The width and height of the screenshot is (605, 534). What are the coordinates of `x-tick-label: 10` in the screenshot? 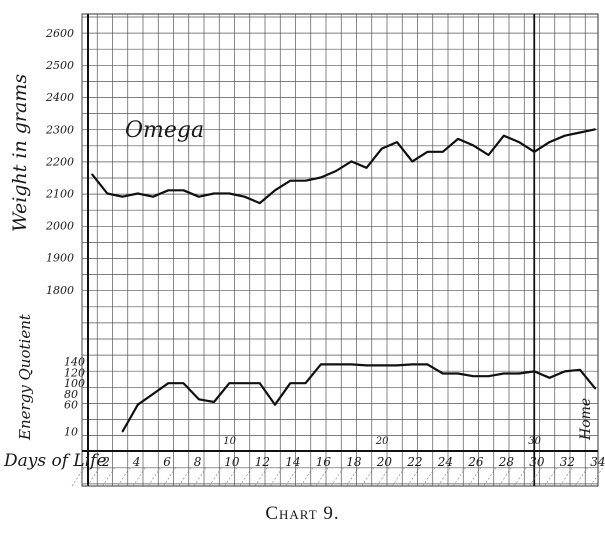 It's located at (232, 462).